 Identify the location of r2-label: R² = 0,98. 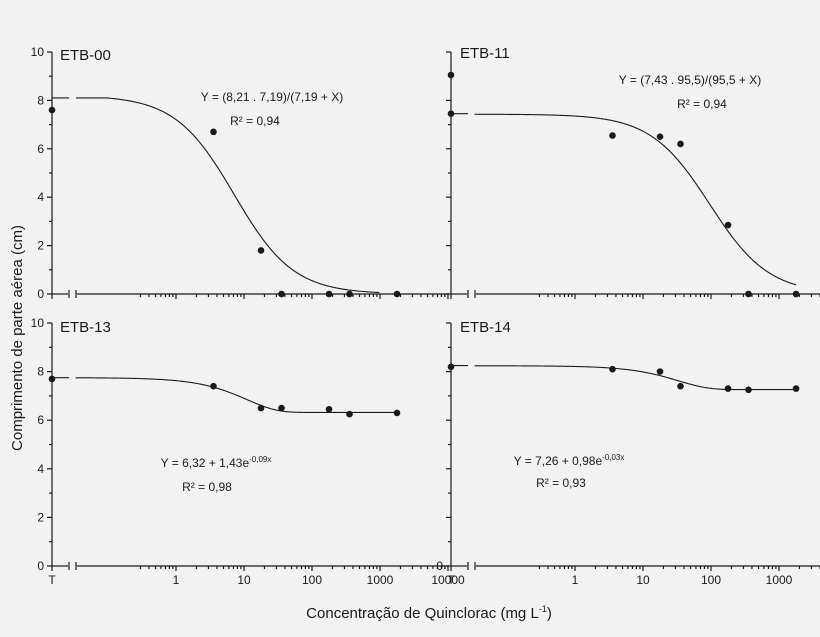
(207, 487).